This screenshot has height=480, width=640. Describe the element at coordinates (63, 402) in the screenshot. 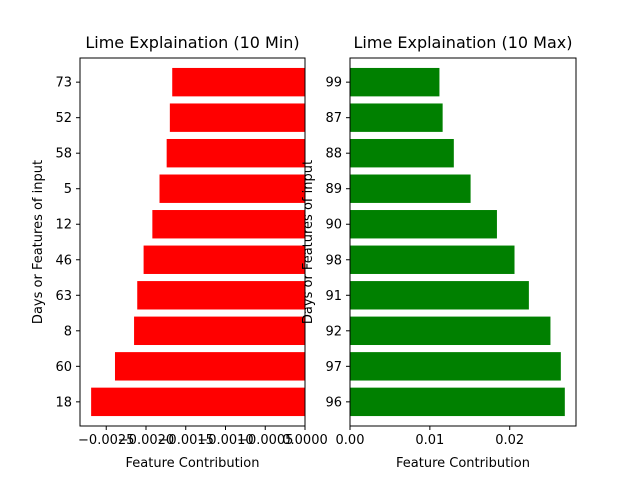

I see `y-tick-label: 18` at that location.